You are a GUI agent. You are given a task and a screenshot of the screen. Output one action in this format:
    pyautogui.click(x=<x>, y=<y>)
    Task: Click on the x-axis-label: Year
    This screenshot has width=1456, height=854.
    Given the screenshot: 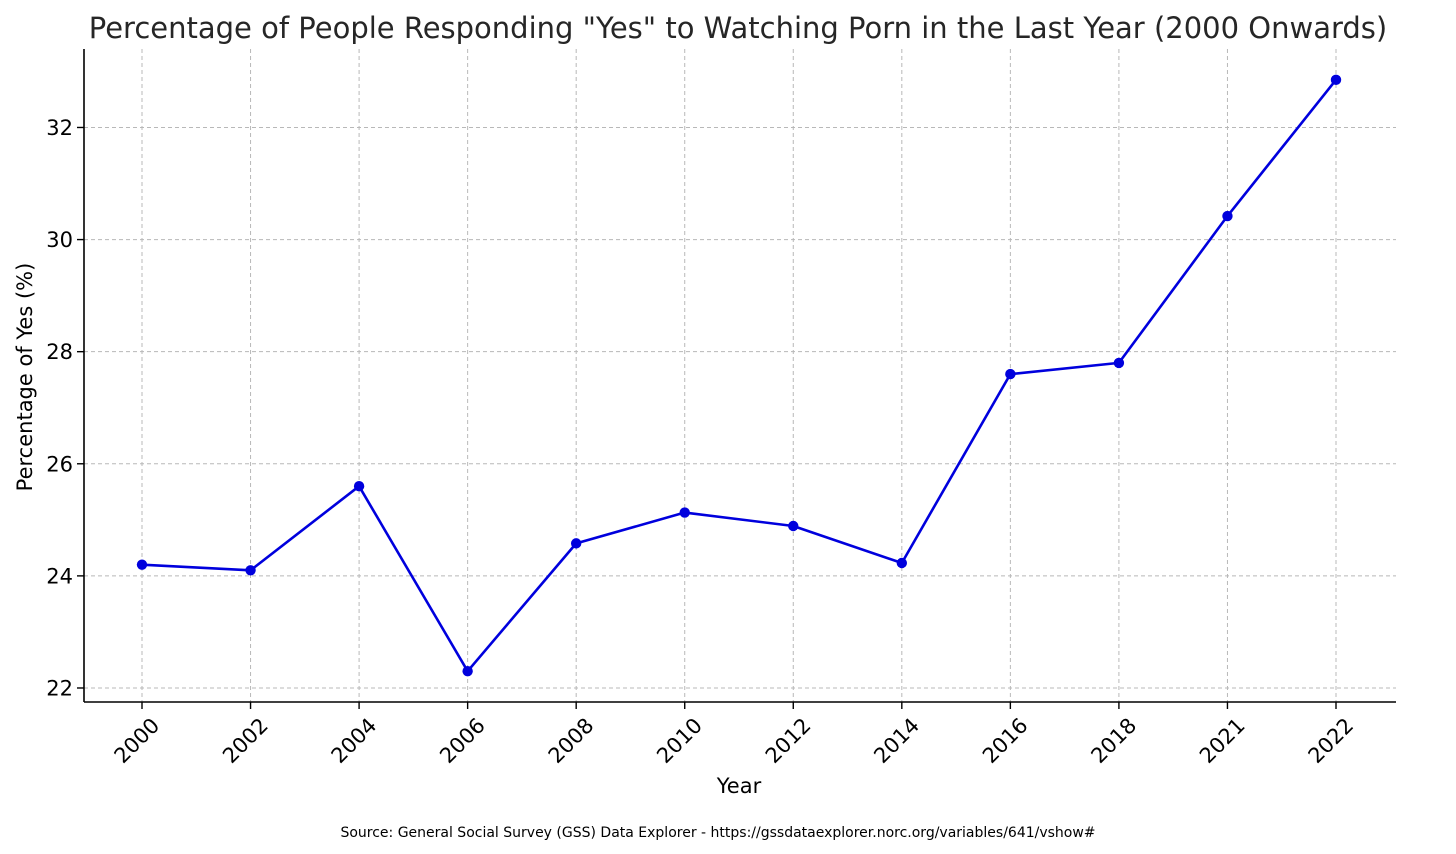 What is the action you would take?
    pyautogui.click(x=739, y=786)
    